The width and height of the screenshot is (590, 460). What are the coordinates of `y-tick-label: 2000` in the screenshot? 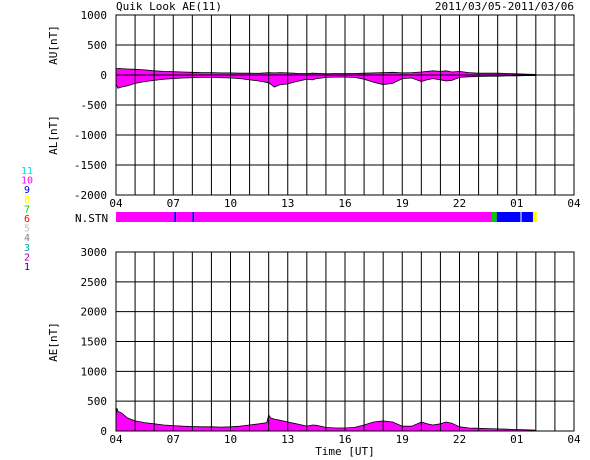 It's located at (94, 312).